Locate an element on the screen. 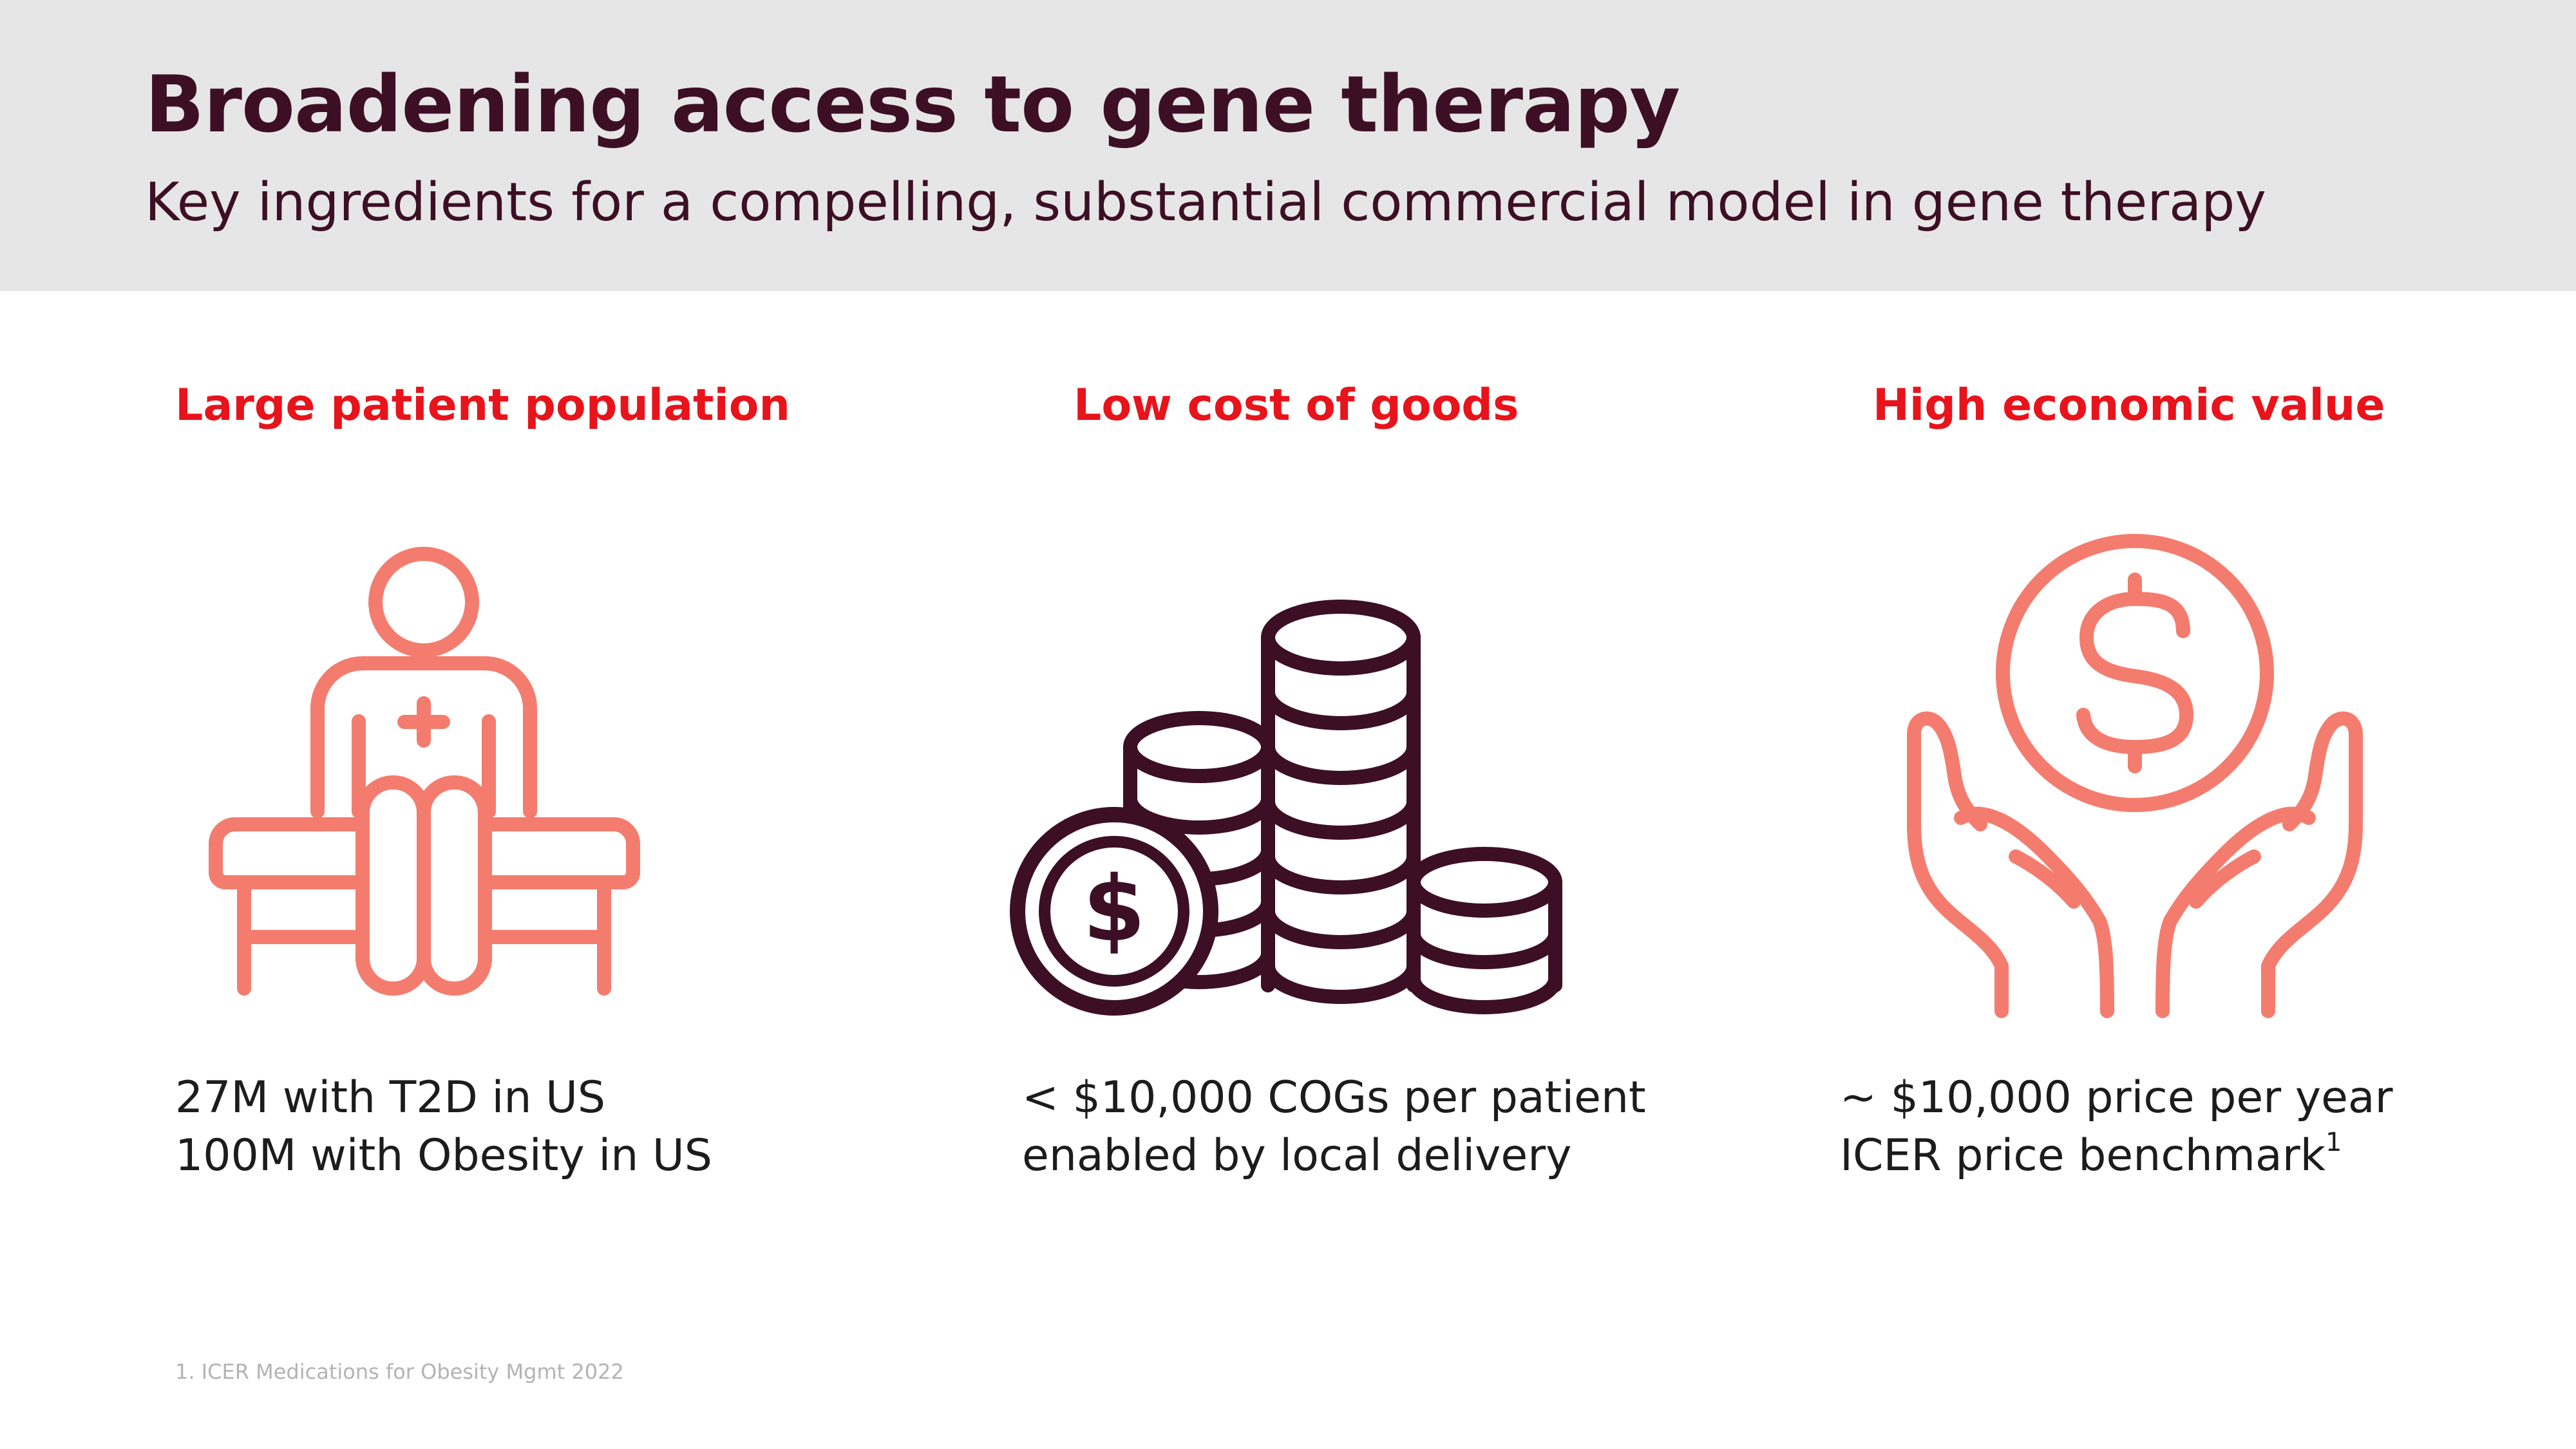  patient-icon is located at coordinates (425, 772).